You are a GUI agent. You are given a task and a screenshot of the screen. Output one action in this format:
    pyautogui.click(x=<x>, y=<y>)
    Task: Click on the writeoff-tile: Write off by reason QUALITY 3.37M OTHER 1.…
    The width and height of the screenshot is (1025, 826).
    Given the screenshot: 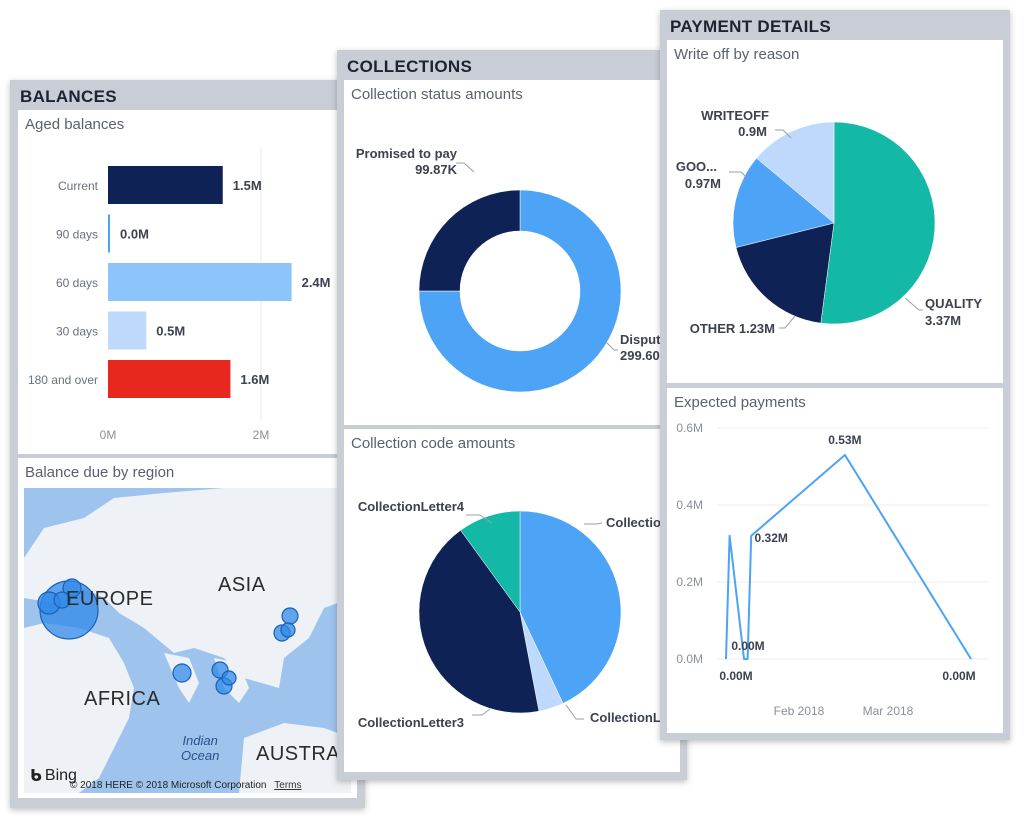 What is the action you would take?
    pyautogui.click(x=835, y=211)
    